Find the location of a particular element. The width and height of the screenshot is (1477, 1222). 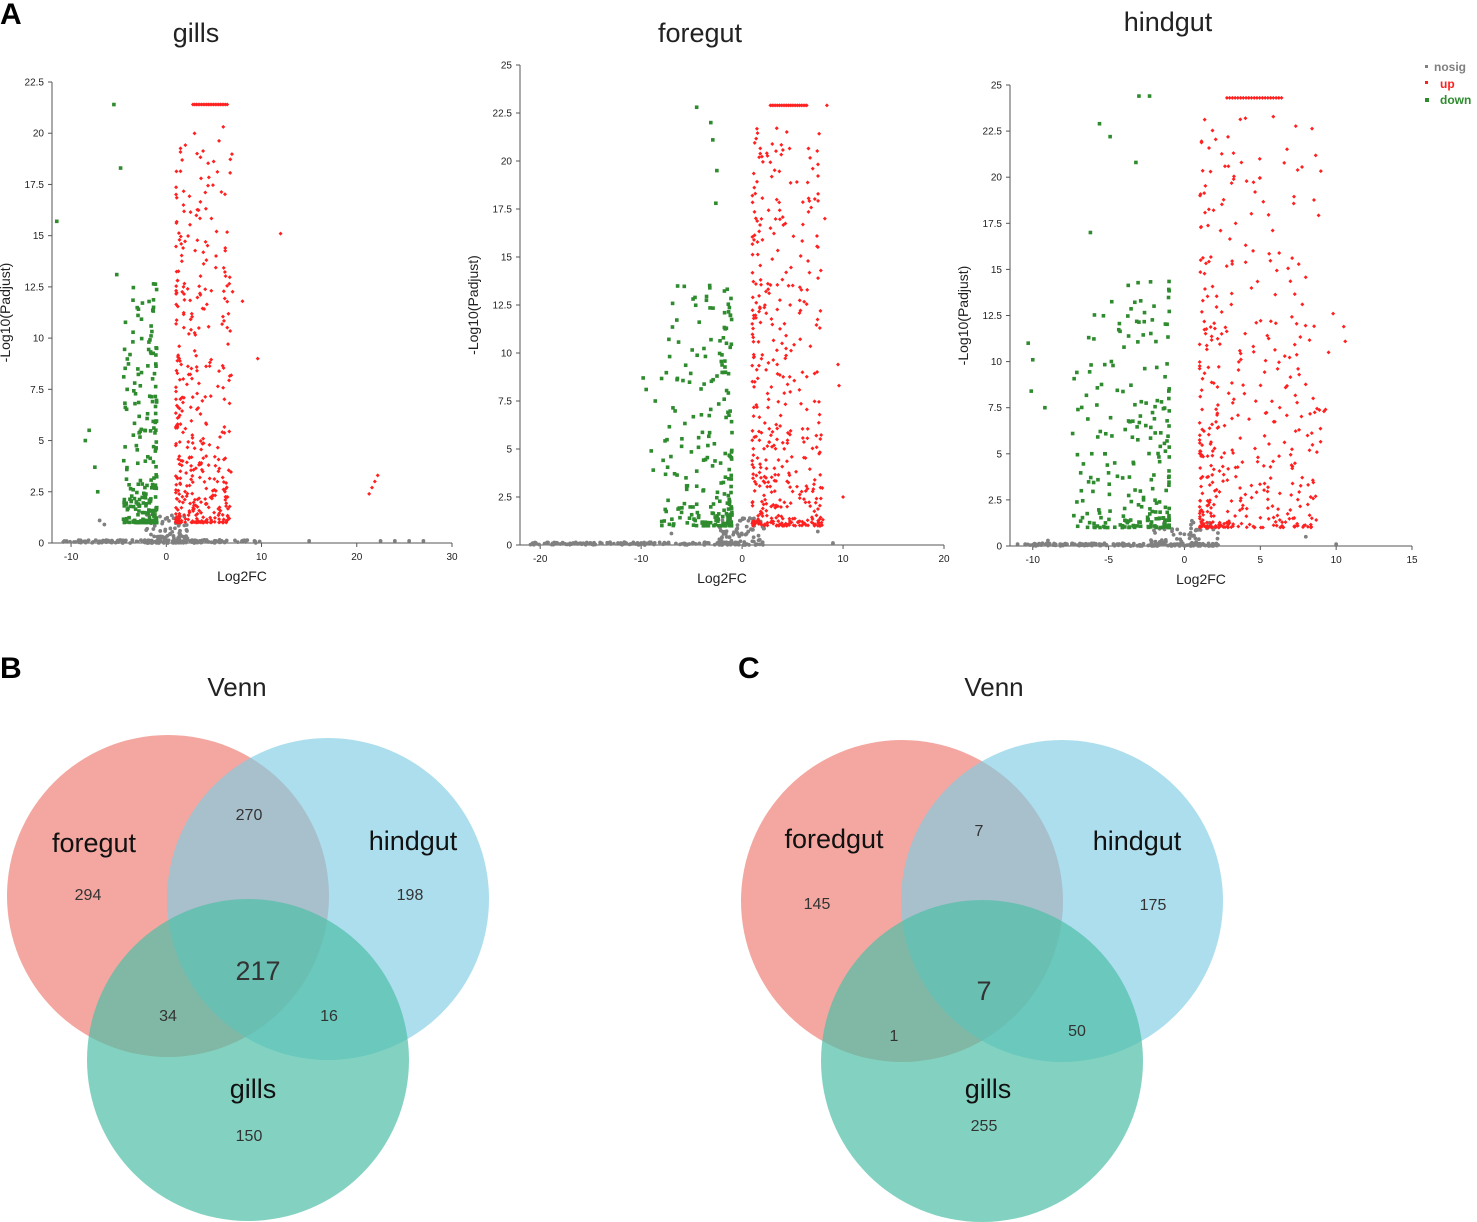

y-tick-label: 22.5 is located at coordinates (35, 83).